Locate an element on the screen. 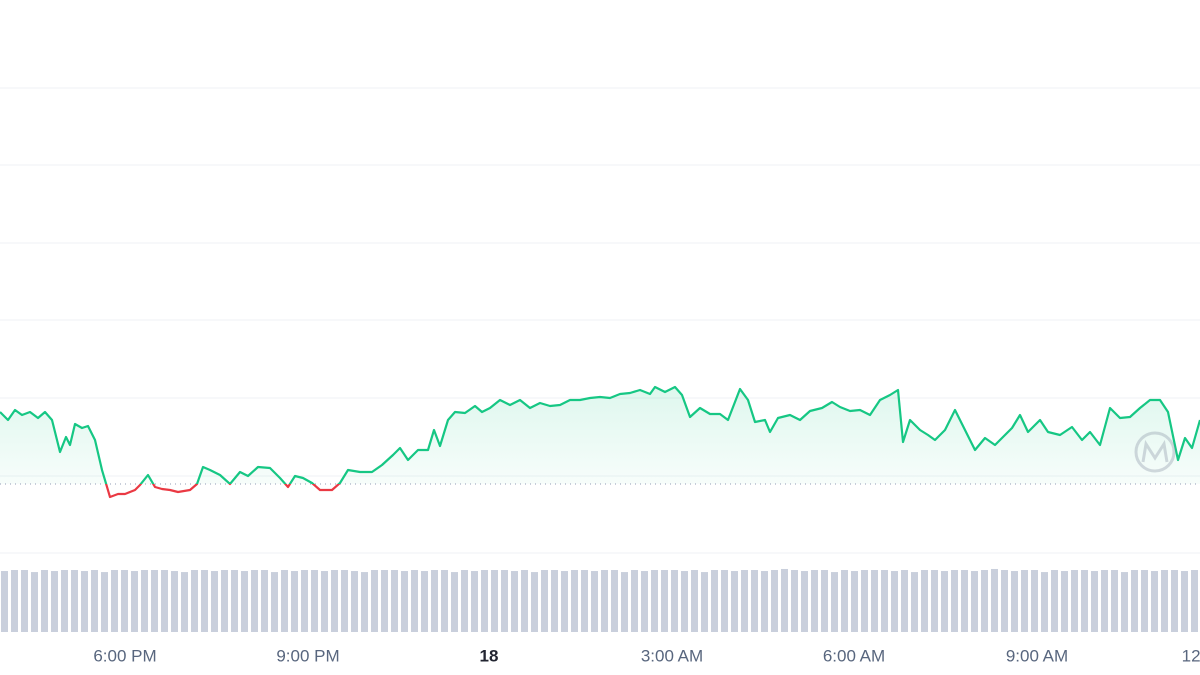 The width and height of the screenshot is (1200, 675). x-tick-label: 3:00 AM is located at coordinates (672, 655).